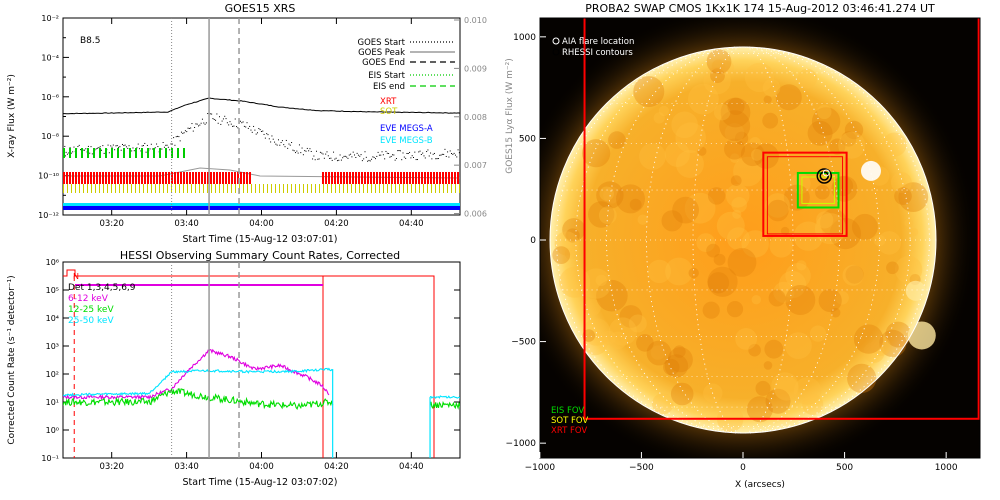 This screenshot has width=1000, height=500. I want to click on goes-right-tick-label: 0.010, so click(475, 20).